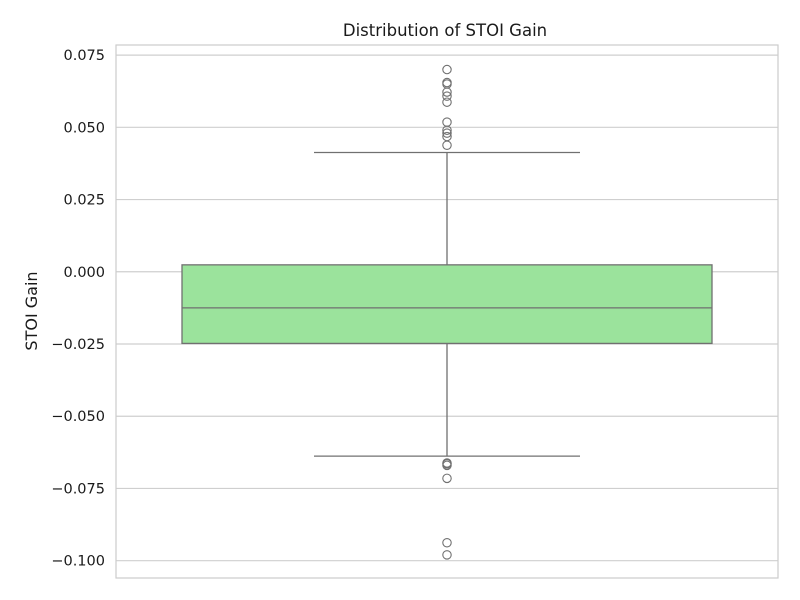 Image resolution: width=800 pixels, height=600 pixels. What do you see at coordinates (31, 310) in the screenshot?
I see `y-axis-label: STOI Gain` at bounding box center [31, 310].